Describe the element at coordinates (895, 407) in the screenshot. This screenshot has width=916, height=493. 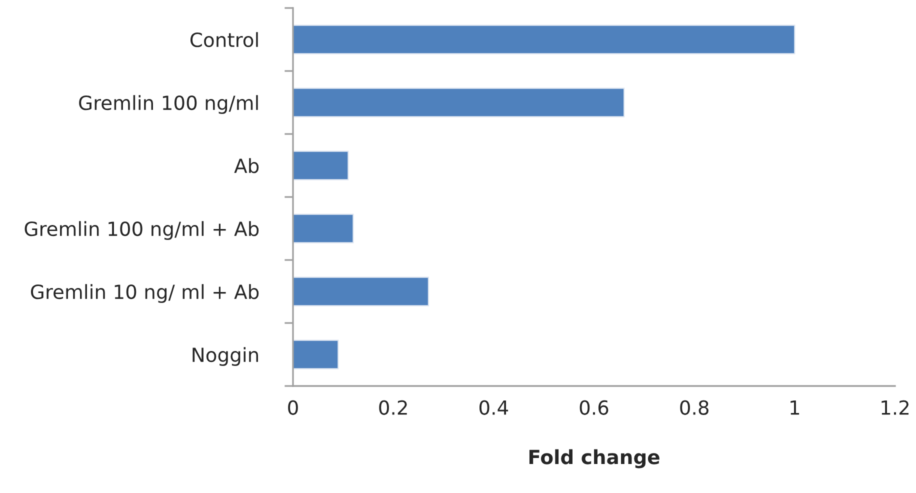
I see `x-tick-label: 1.2` at that location.